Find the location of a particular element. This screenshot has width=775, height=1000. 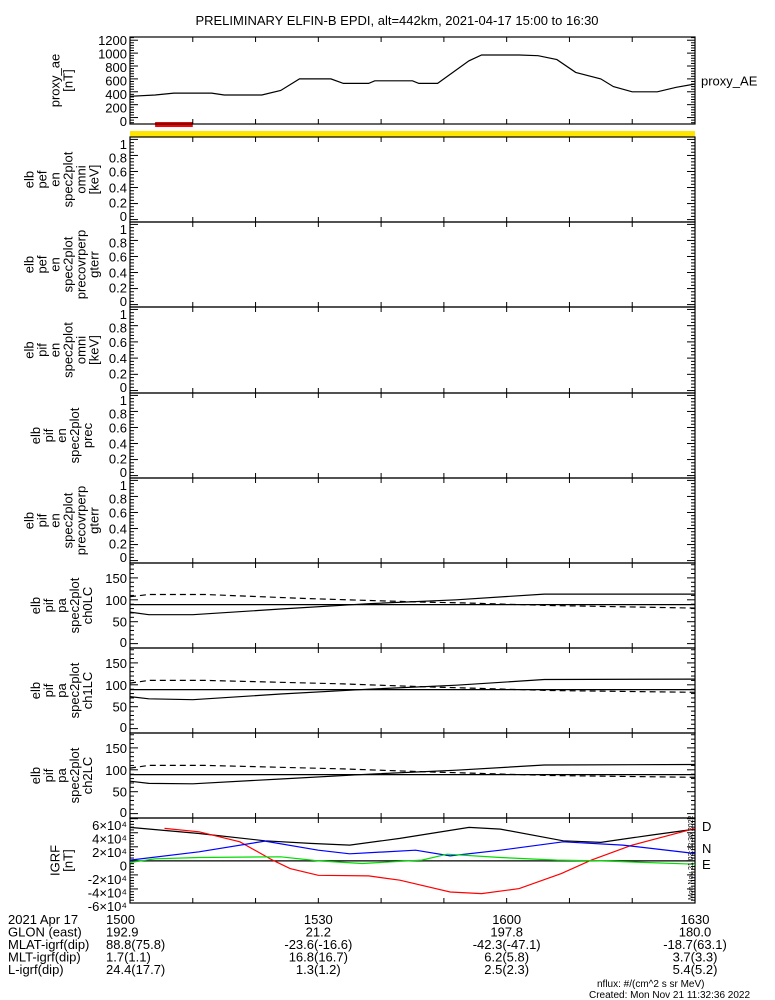

ephemeris-value: 5.4(5.2) is located at coordinates (695, 969).